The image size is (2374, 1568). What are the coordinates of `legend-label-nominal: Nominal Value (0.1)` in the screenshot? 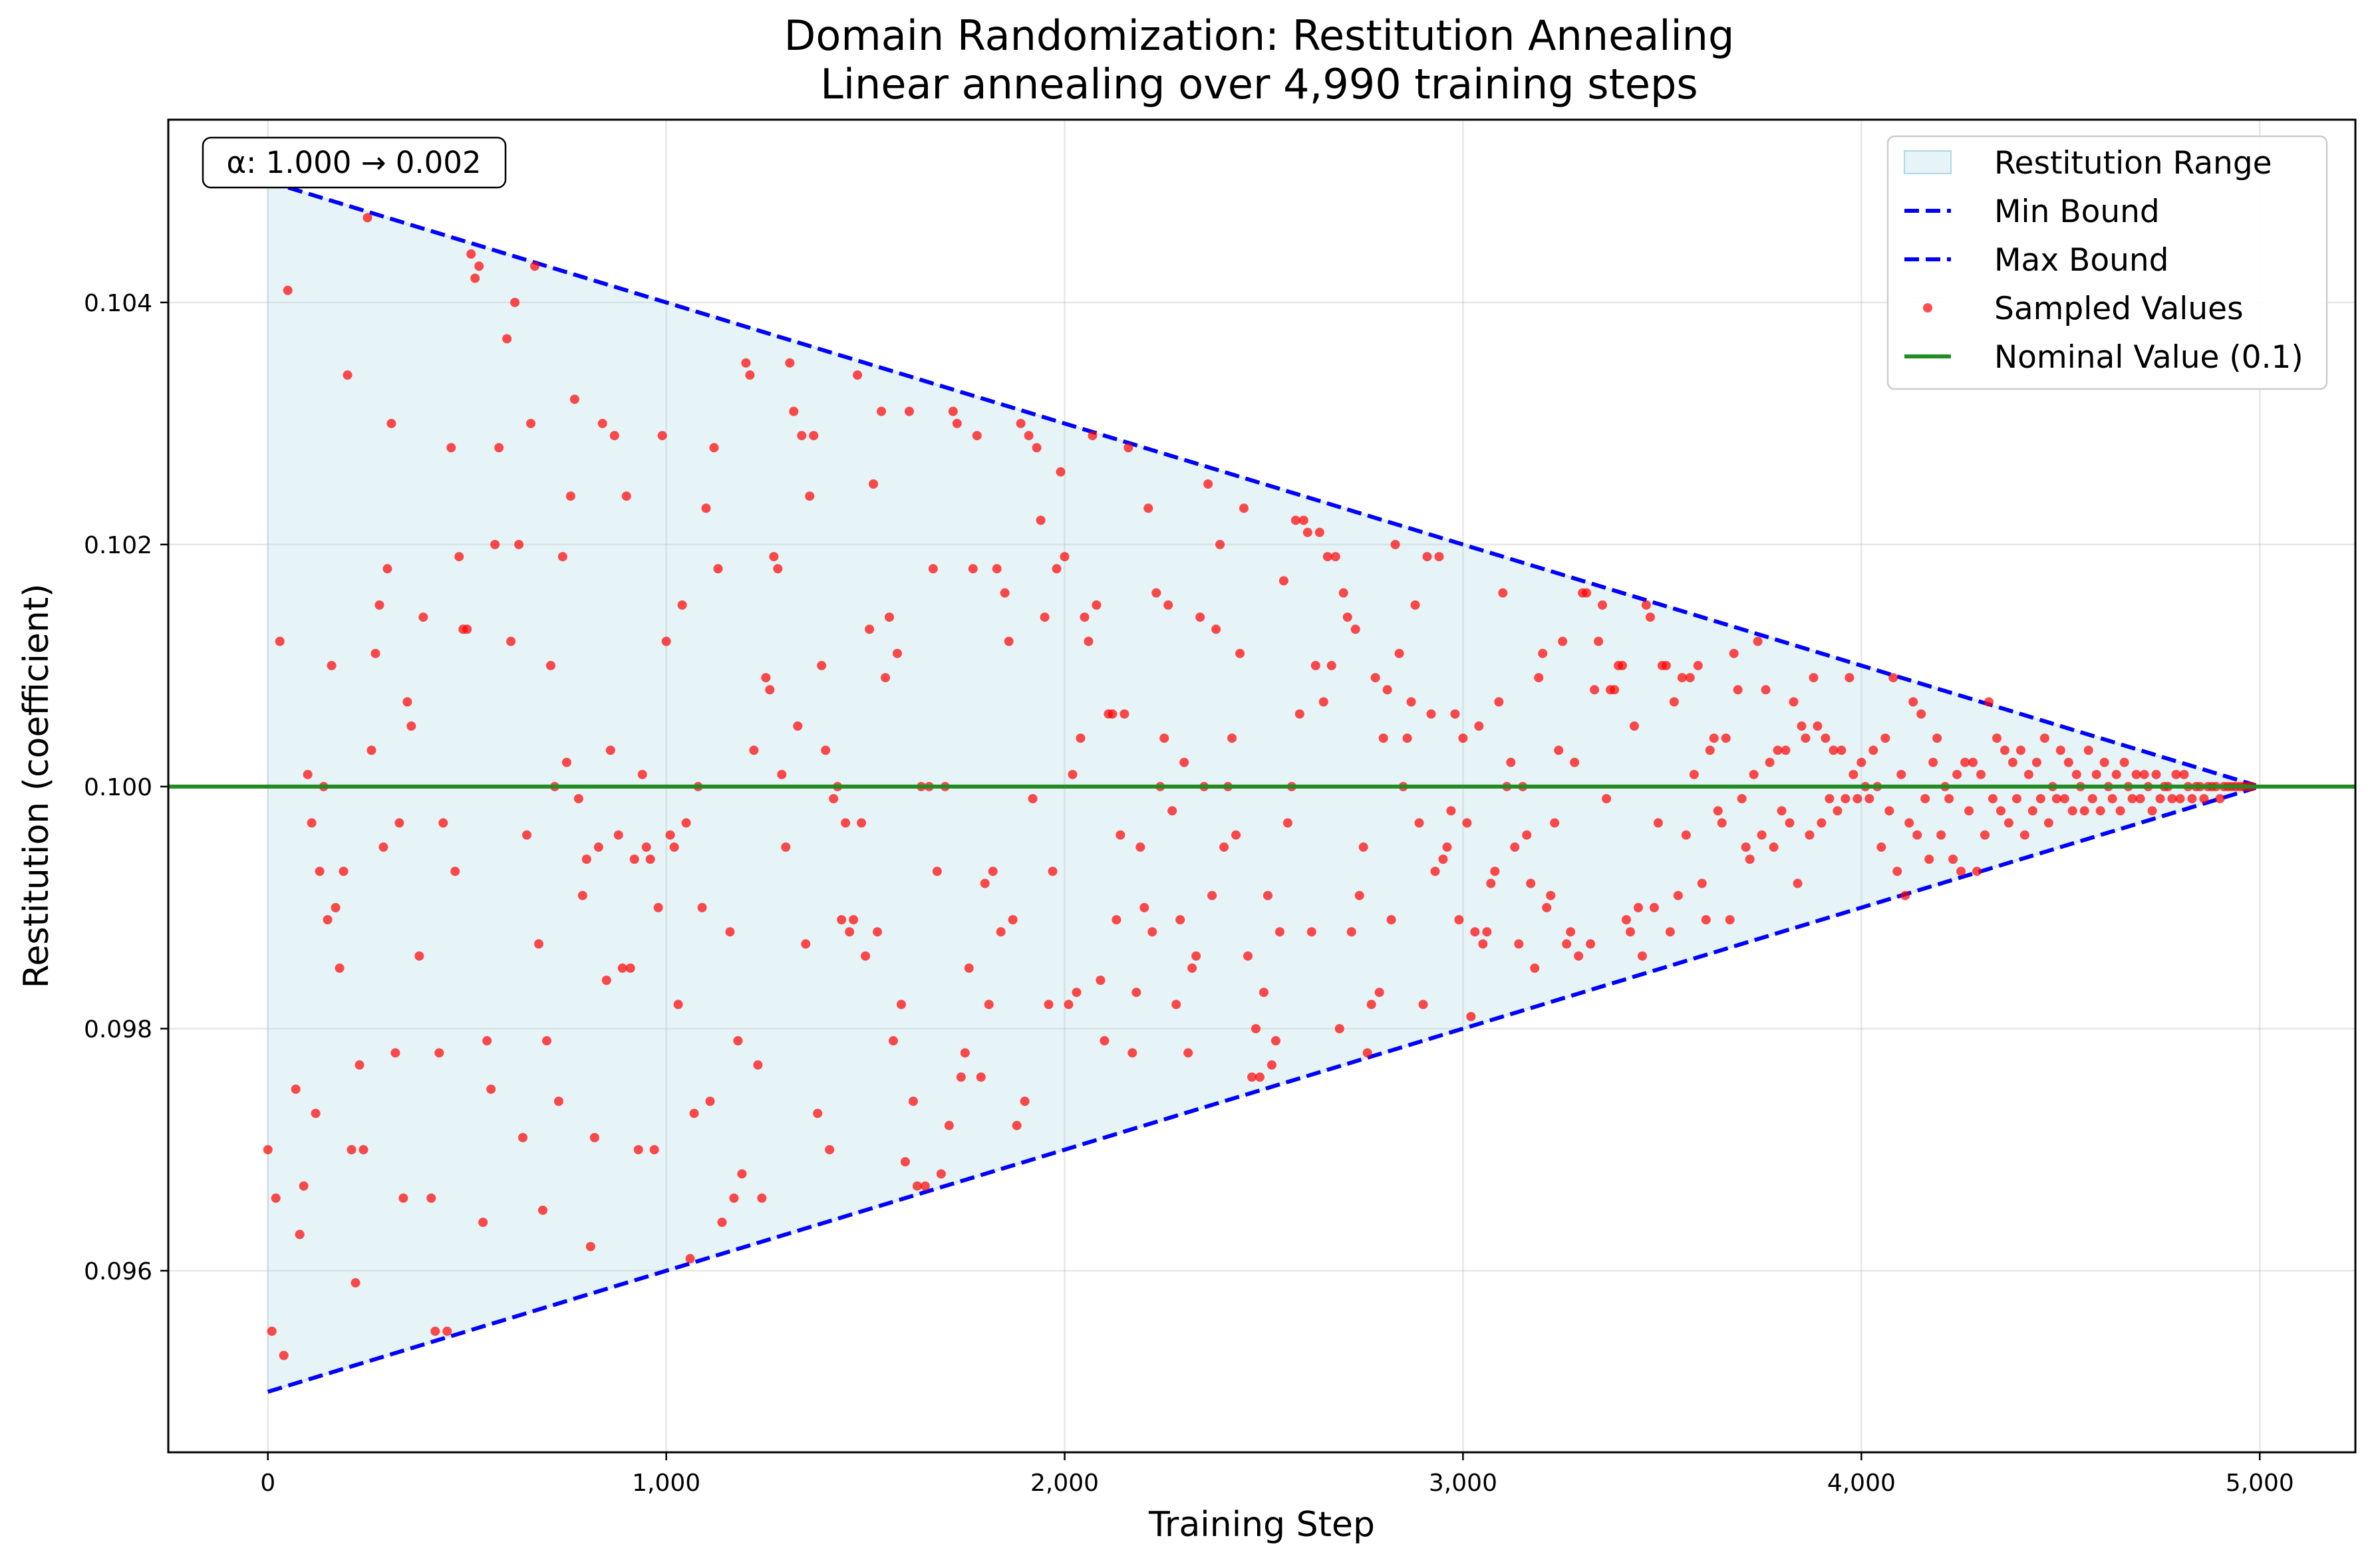 It's located at (2148, 357).